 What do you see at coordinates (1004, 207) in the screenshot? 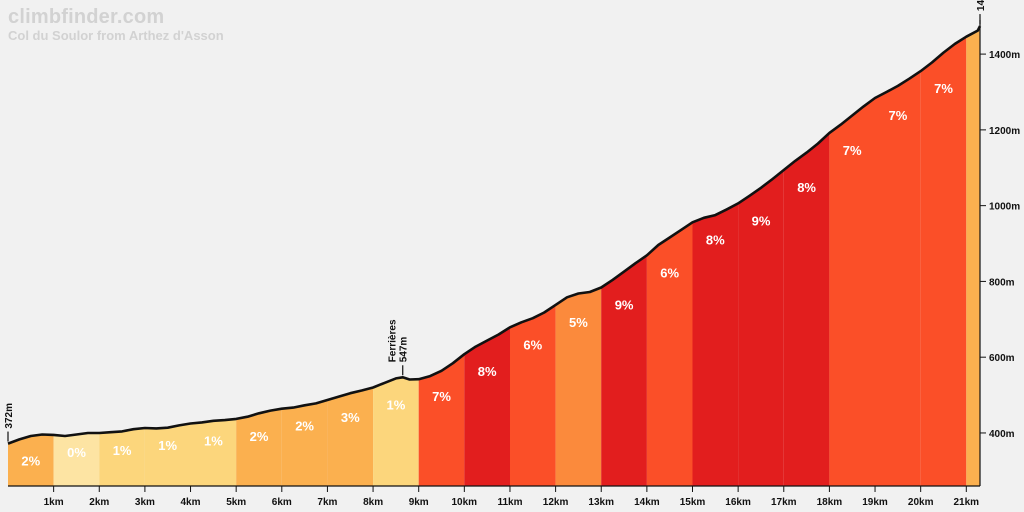
I see `y-tick-label-4: 1000m` at bounding box center [1004, 207].